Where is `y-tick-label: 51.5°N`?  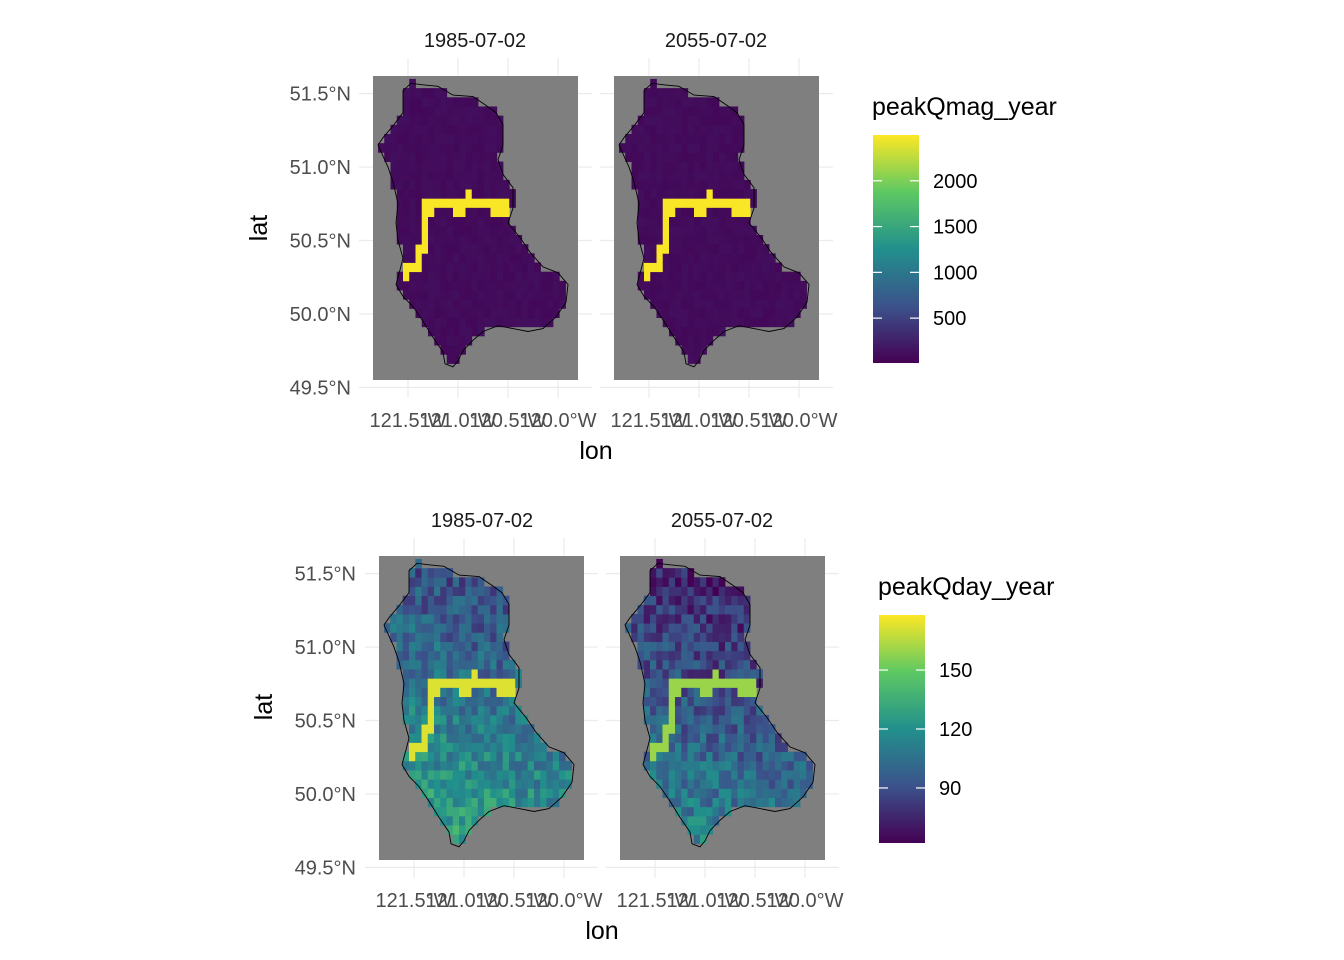 y-tick-label: 51.5°N is located at coordinates (320, 95).